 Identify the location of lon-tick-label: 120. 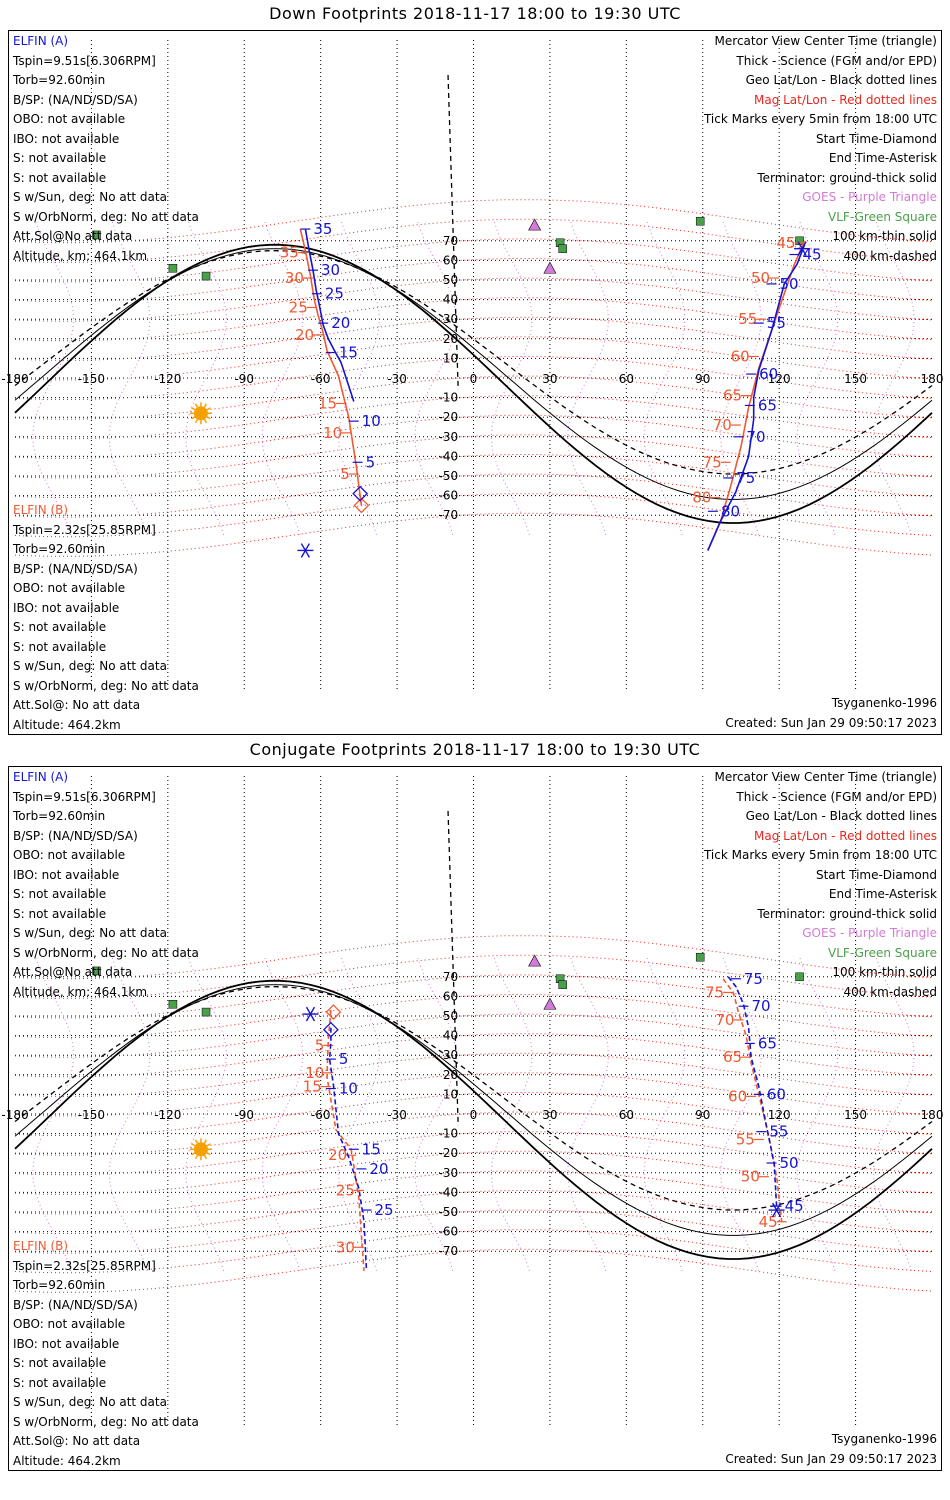
(779, 1115).